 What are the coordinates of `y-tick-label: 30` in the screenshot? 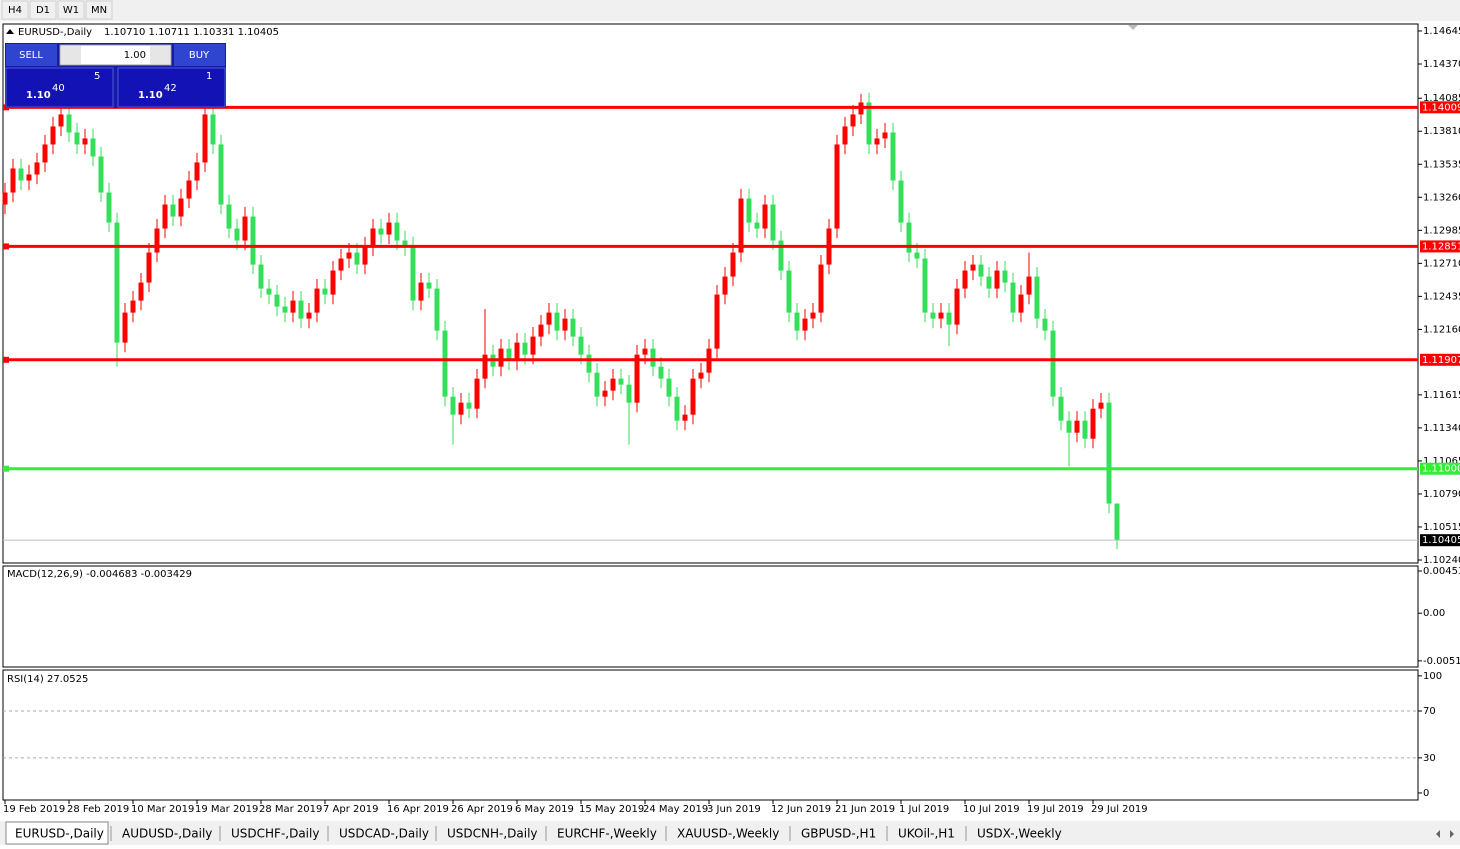 It's located at (1429, 758).